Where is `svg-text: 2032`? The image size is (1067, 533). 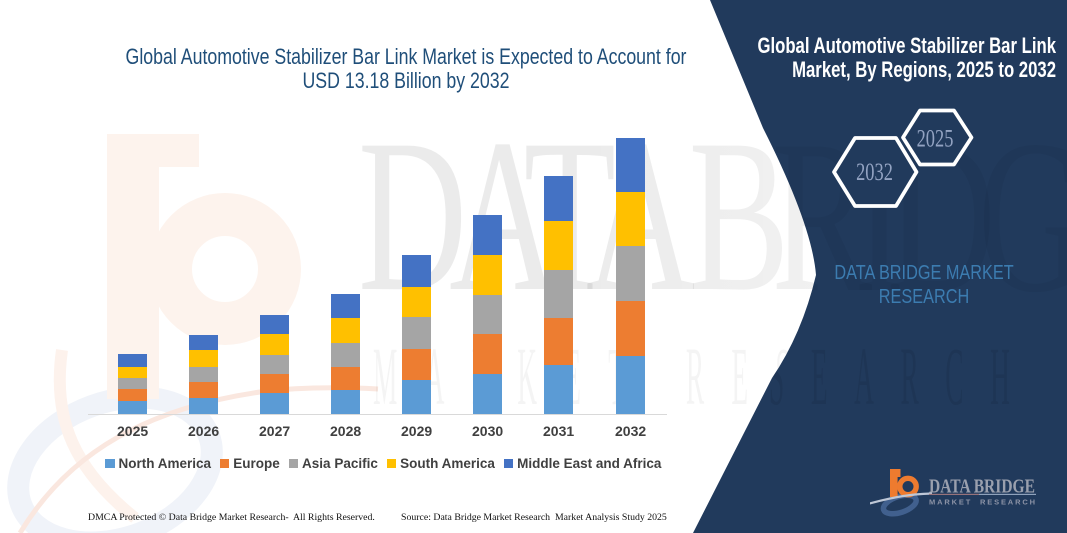
svg-text: 2032 is located at coordinates (874, 171).